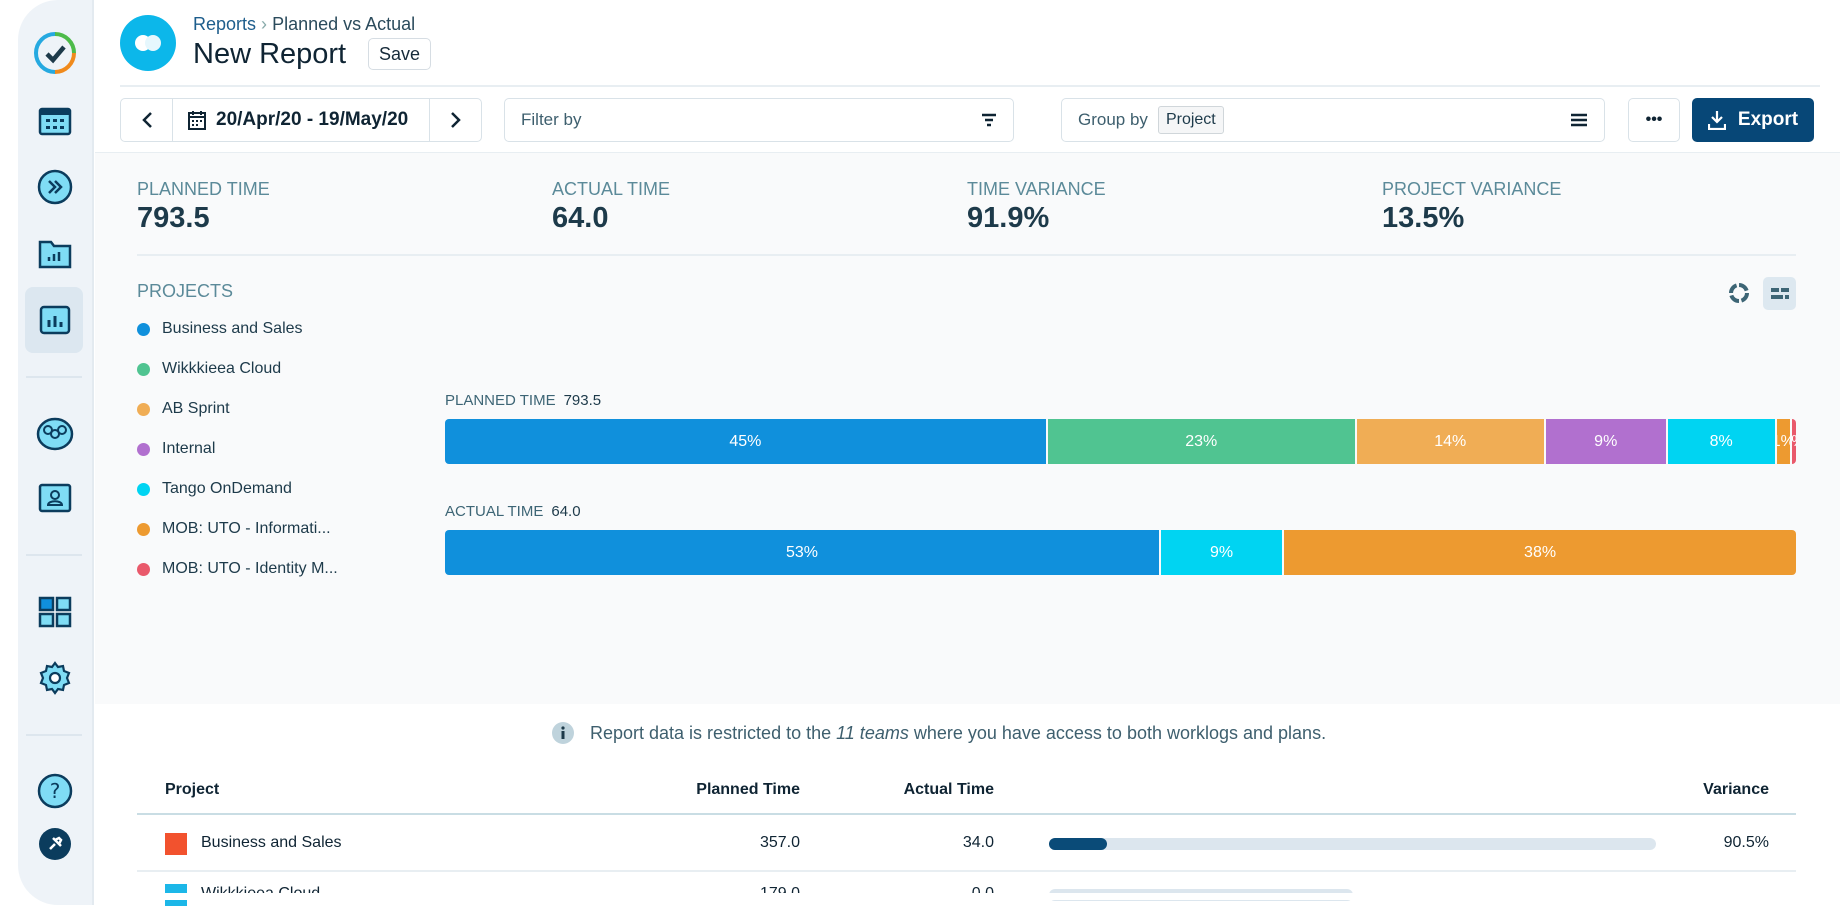 The image size is (1840, 906). I want to click on breadcrumb-current: Planned vs Actual, so click(344, 24).